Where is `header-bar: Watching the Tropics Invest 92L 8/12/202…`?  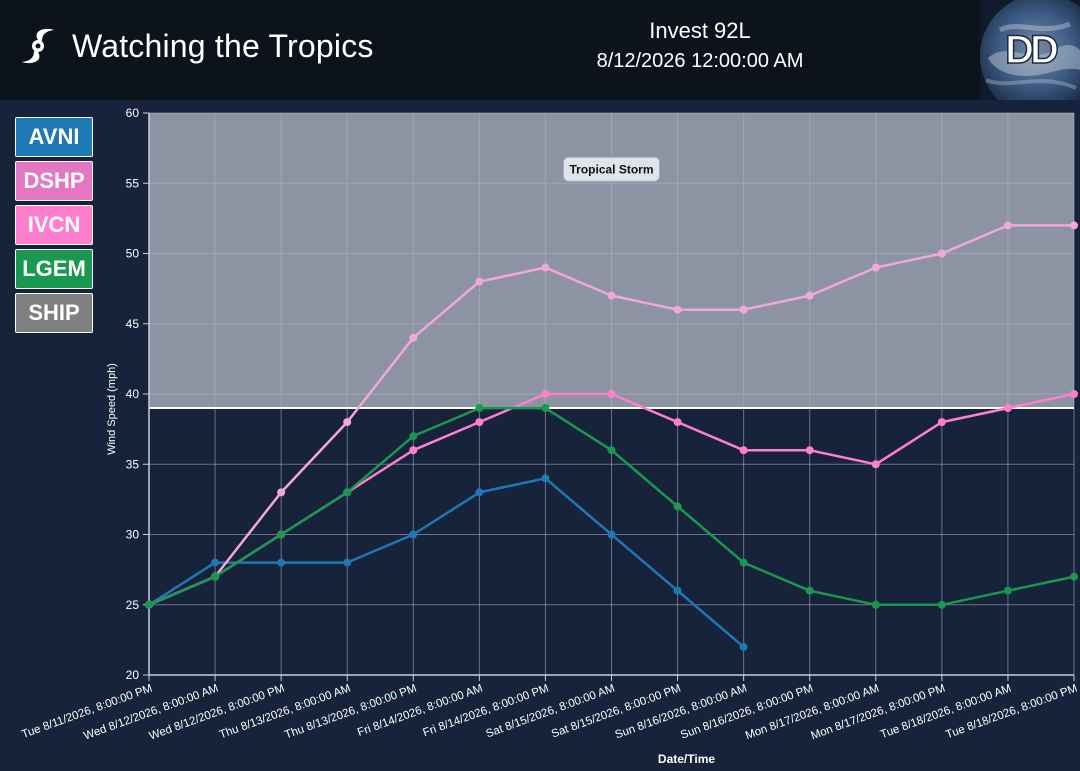 header-bar: Watching the Tropics Invest 92L 8/12/202… is located at coordinates (540, 50).